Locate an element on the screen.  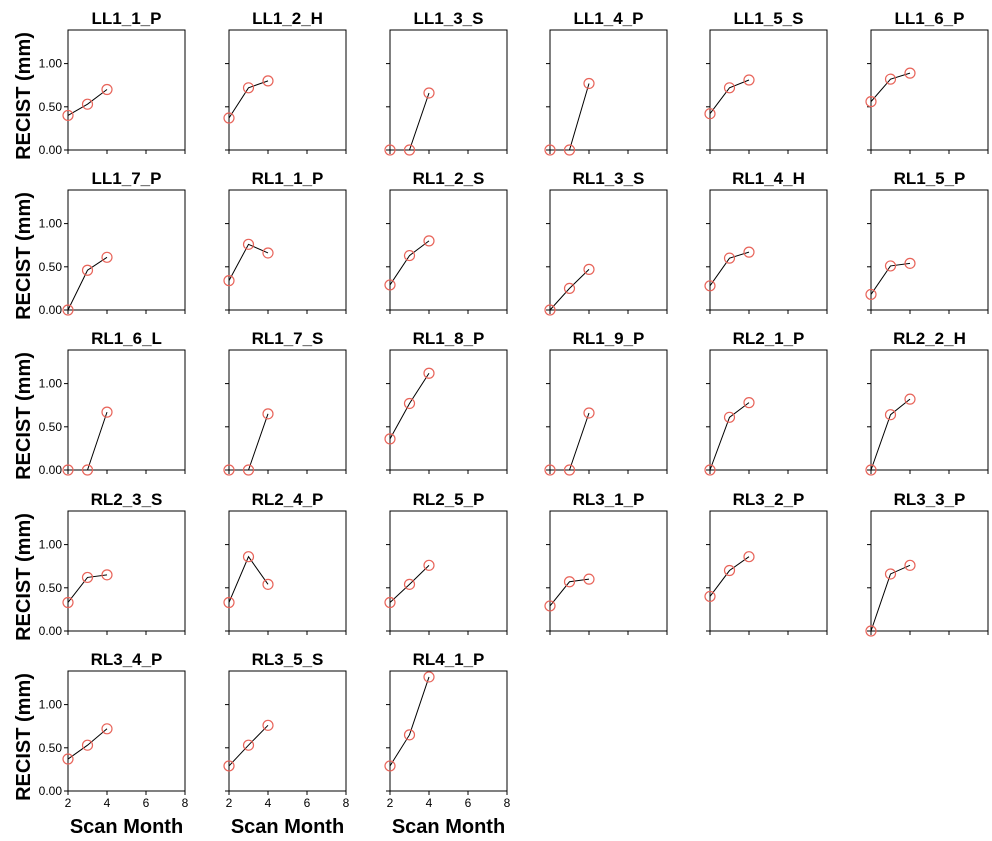
panel-RL1_7_S: RL1_7_S is located at coordinates (285, 402).